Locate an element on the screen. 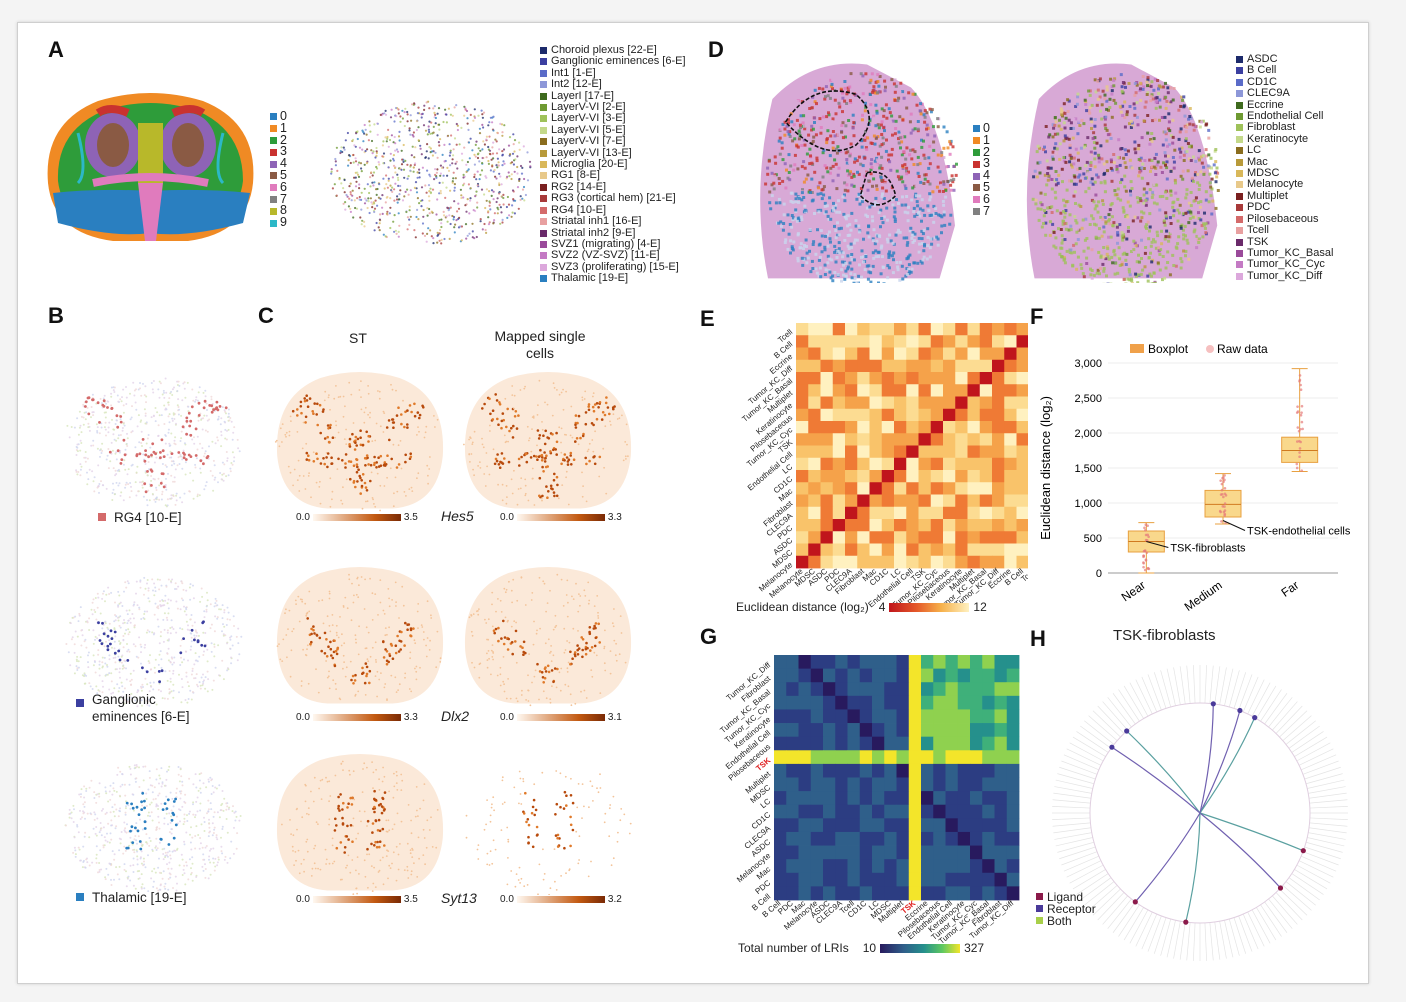  gene-syt13: Syt13 is located at coordinates (459, 898).